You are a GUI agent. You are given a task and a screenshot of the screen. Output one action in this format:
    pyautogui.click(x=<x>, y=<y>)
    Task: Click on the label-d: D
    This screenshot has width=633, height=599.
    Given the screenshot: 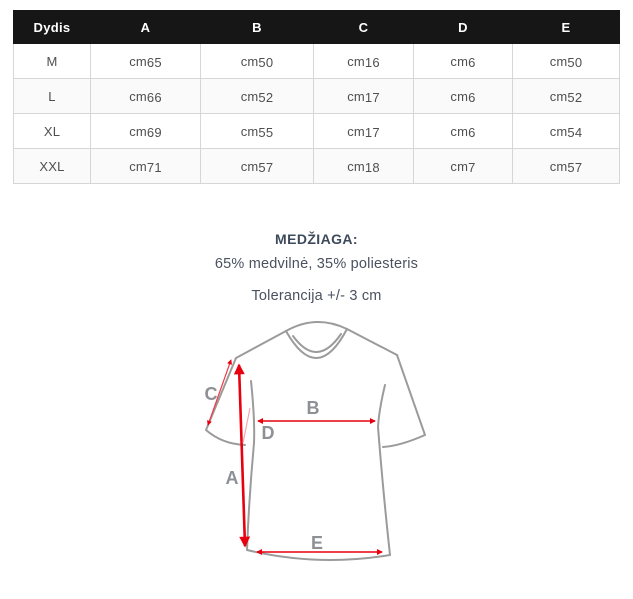 What is the action you would take?
    pyautogui.click(x=268, y=433)
    